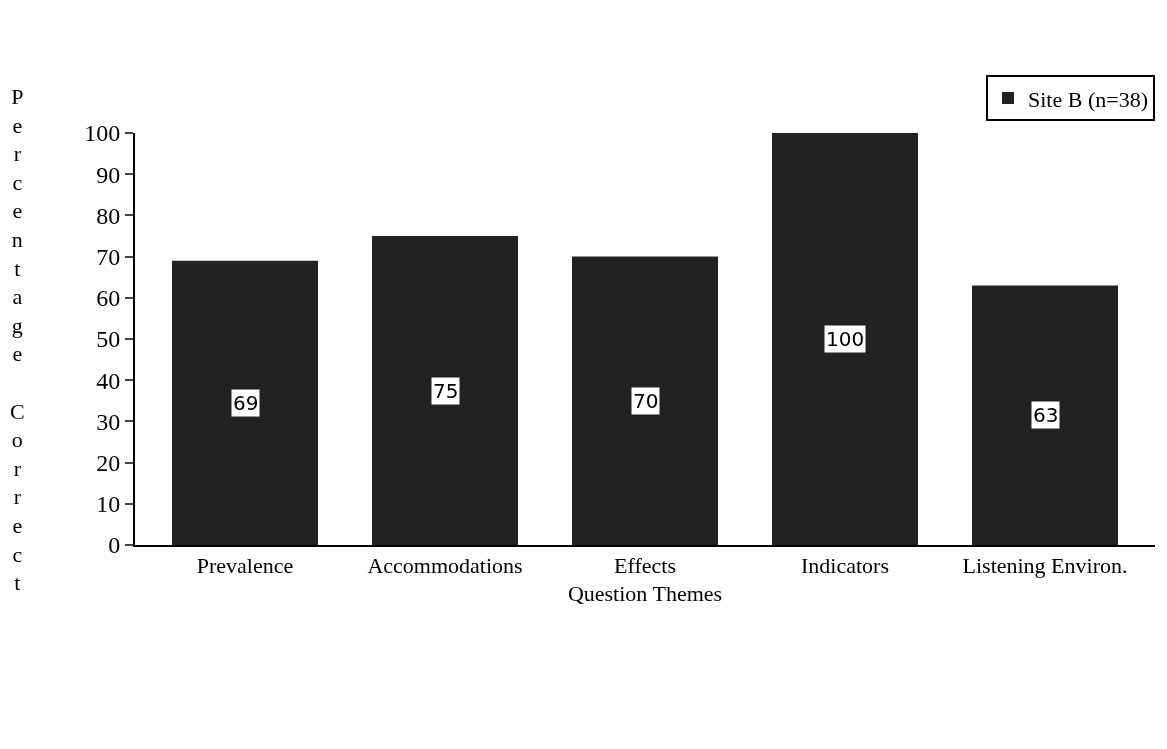 Image resolution: width=1167 pixels, height=749 pixels. What do you see at coordinates (108, 463) in the screenshot?
I see `y-tick-label: 20` at bounding box center [108, 463].